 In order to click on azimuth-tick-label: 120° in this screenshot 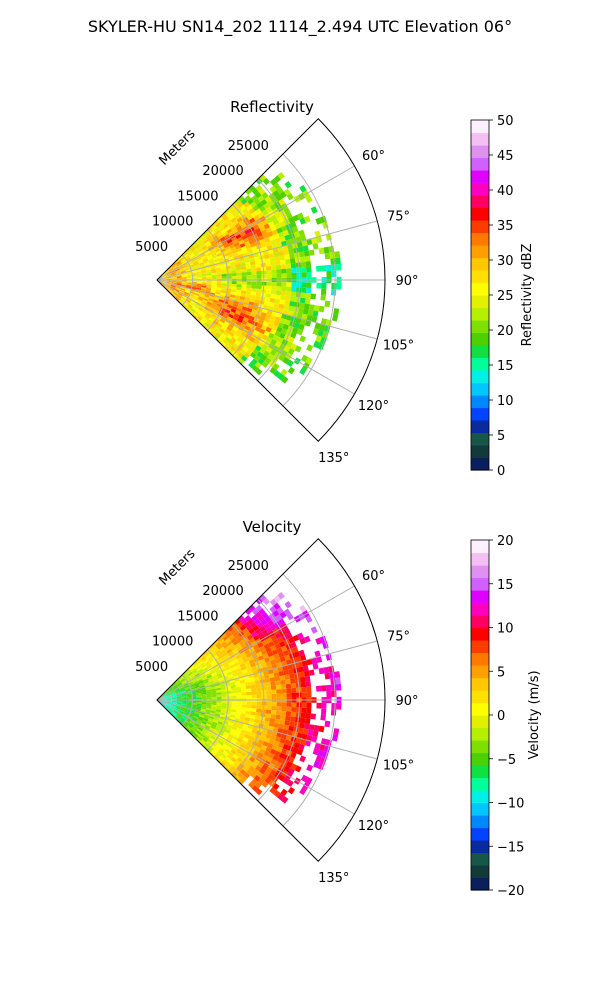, I will do `click(373, 406)`.